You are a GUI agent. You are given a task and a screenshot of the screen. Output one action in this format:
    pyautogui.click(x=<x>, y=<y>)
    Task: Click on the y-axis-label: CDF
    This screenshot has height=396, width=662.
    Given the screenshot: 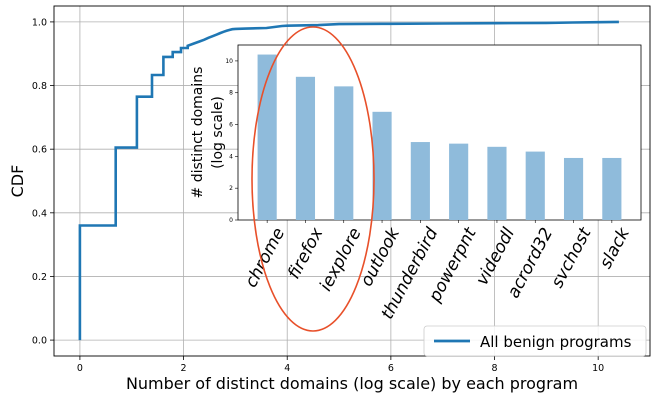 What is the action you would take?
    pyautogui.click(x=17, y=181)
    